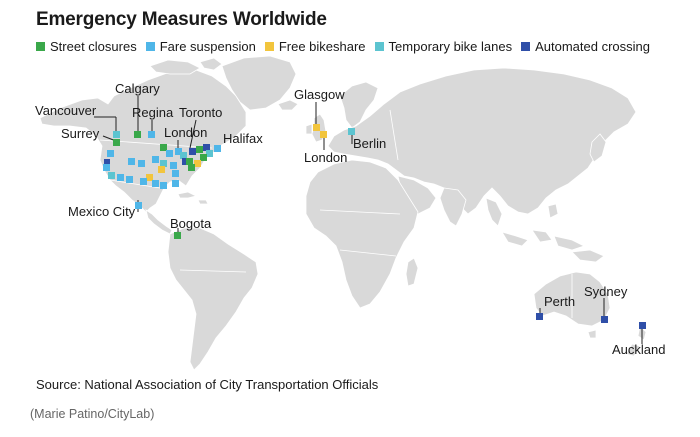 The image size is (700, 437). I want to click on marker-pitt, so click(189, 161).